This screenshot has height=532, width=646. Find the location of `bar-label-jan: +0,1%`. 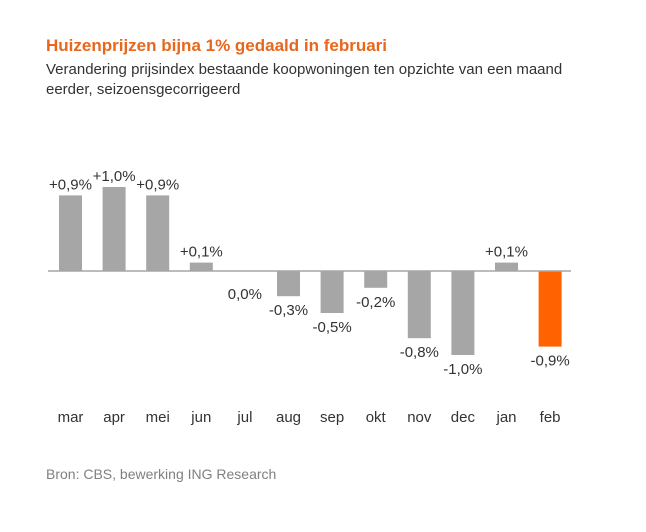

bar-label-jan: +0,1% is located at coordinates (506, 252).